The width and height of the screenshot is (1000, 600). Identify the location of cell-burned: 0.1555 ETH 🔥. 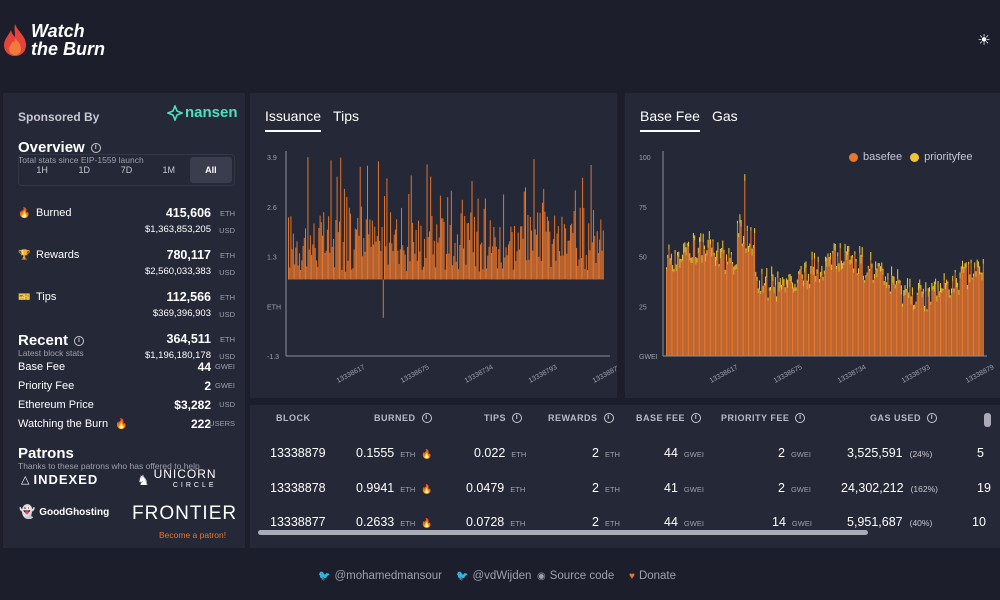
(394, 453).